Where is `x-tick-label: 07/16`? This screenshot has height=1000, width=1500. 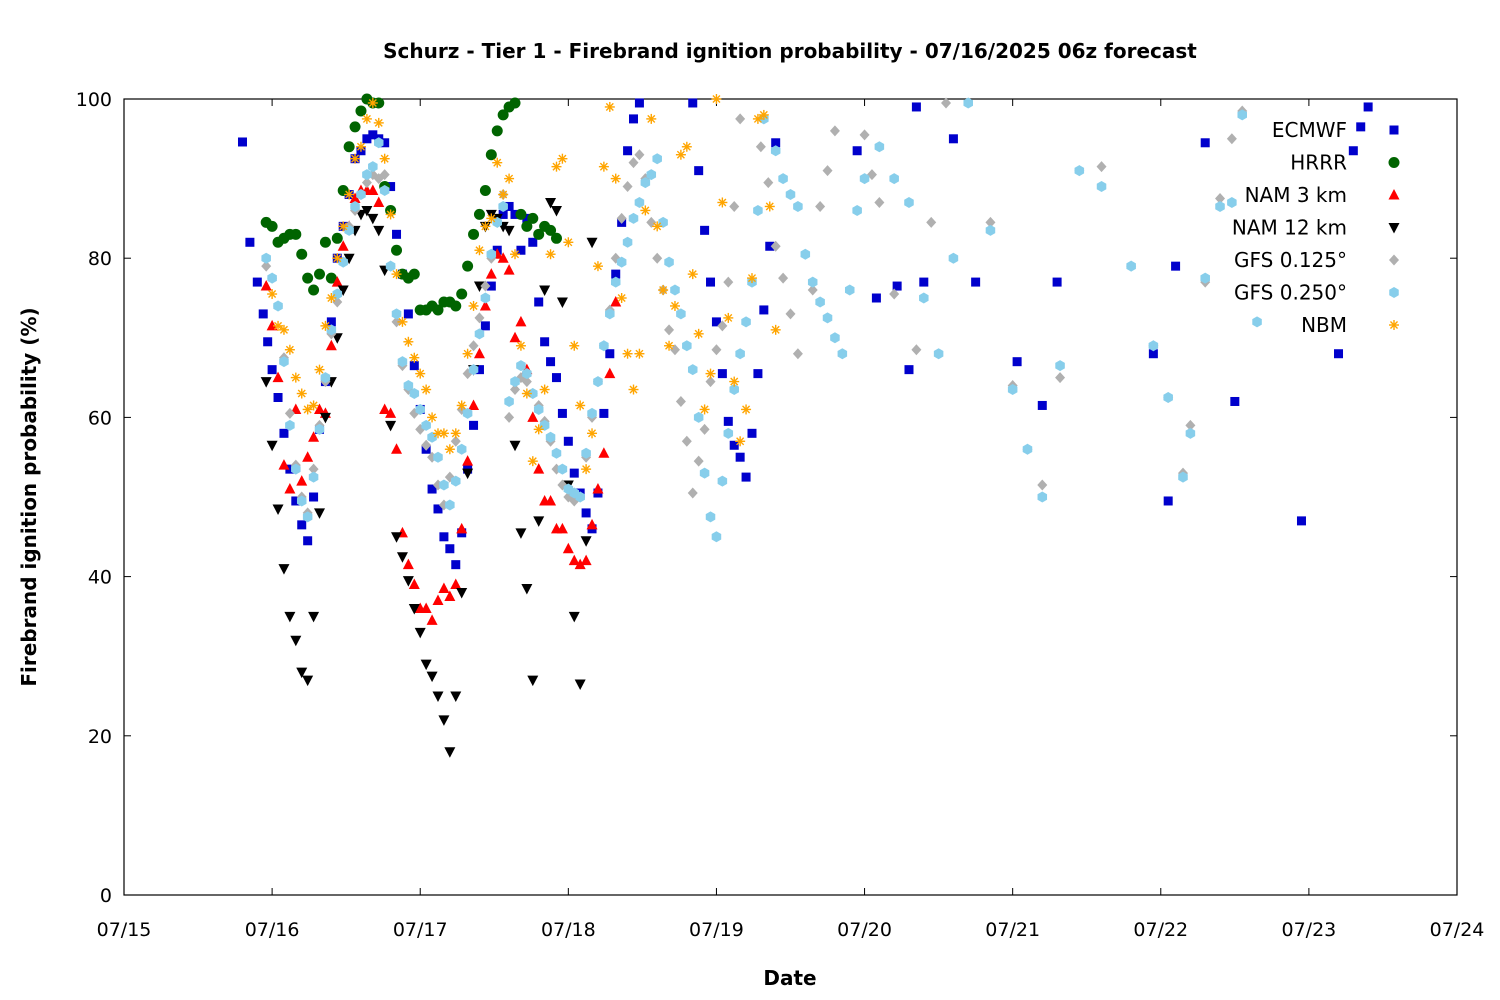 x-tick-label: 07/16 is located at coordinates (272, 930).